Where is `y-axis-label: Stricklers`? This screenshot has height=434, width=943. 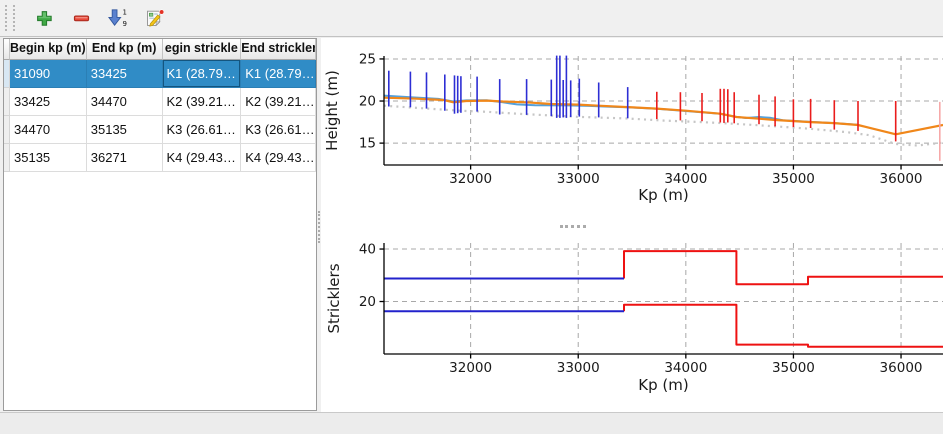
y-axis-label: Stricklers is located at coordinates (334, 298).